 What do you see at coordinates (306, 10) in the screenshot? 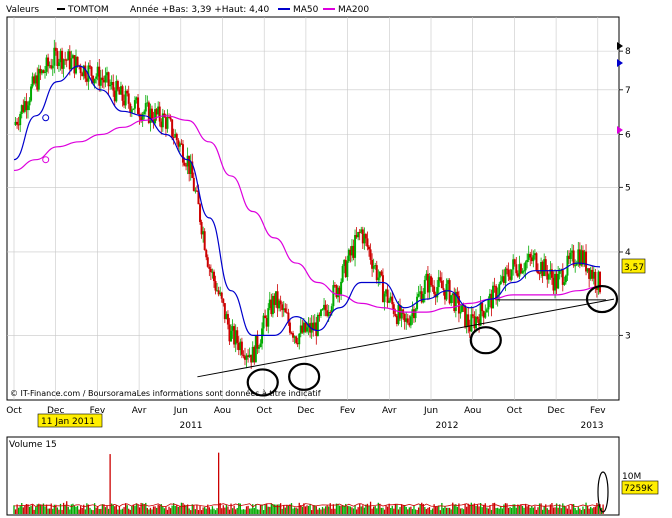
I see `ma50-label: MA50` at bounding box center [306, 10].